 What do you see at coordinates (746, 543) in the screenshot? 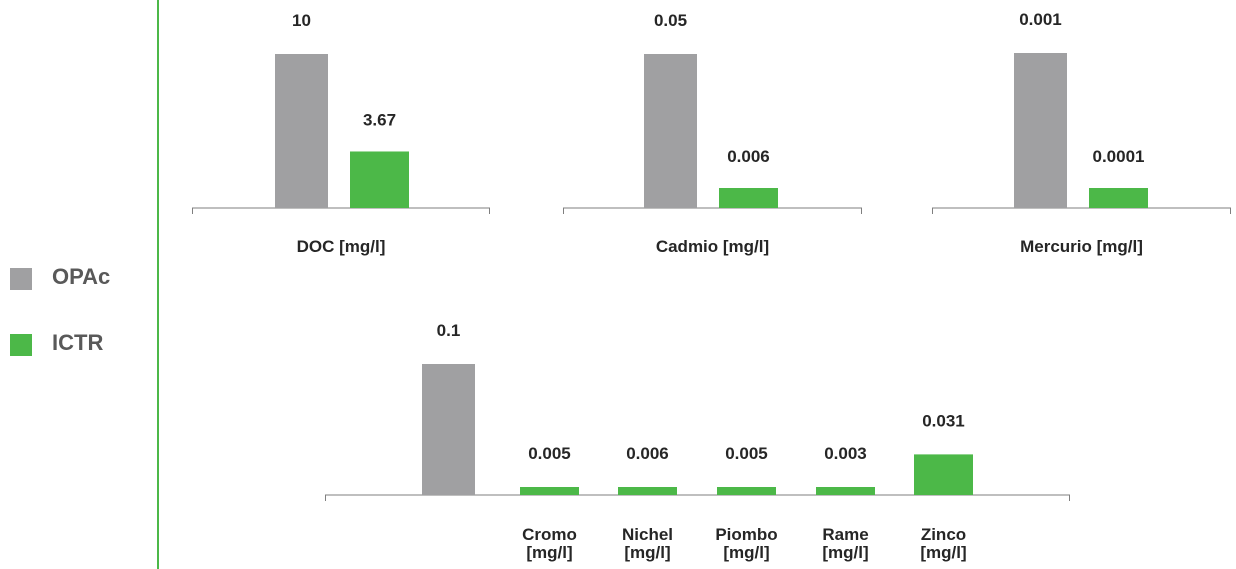
I see `category-label-piombo: Piombo [mg/l]` at bounding box center [746, 543].